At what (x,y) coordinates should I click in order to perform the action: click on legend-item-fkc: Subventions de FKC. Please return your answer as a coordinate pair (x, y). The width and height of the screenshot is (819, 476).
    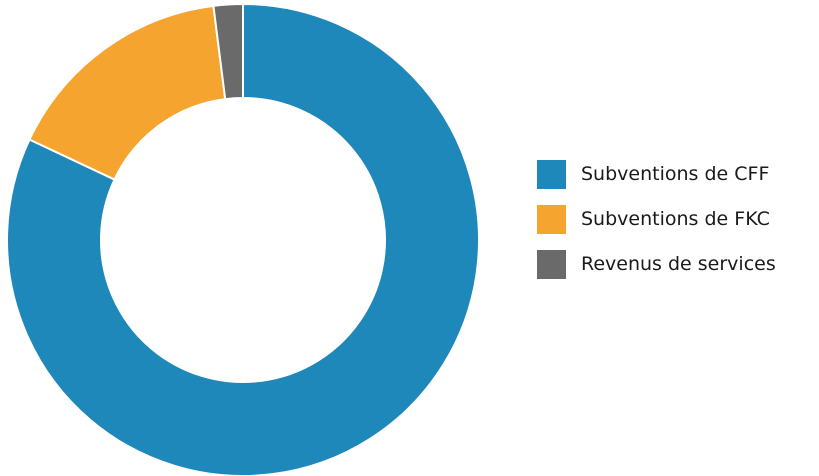
    Looking at the image, I should click on (656, 219).